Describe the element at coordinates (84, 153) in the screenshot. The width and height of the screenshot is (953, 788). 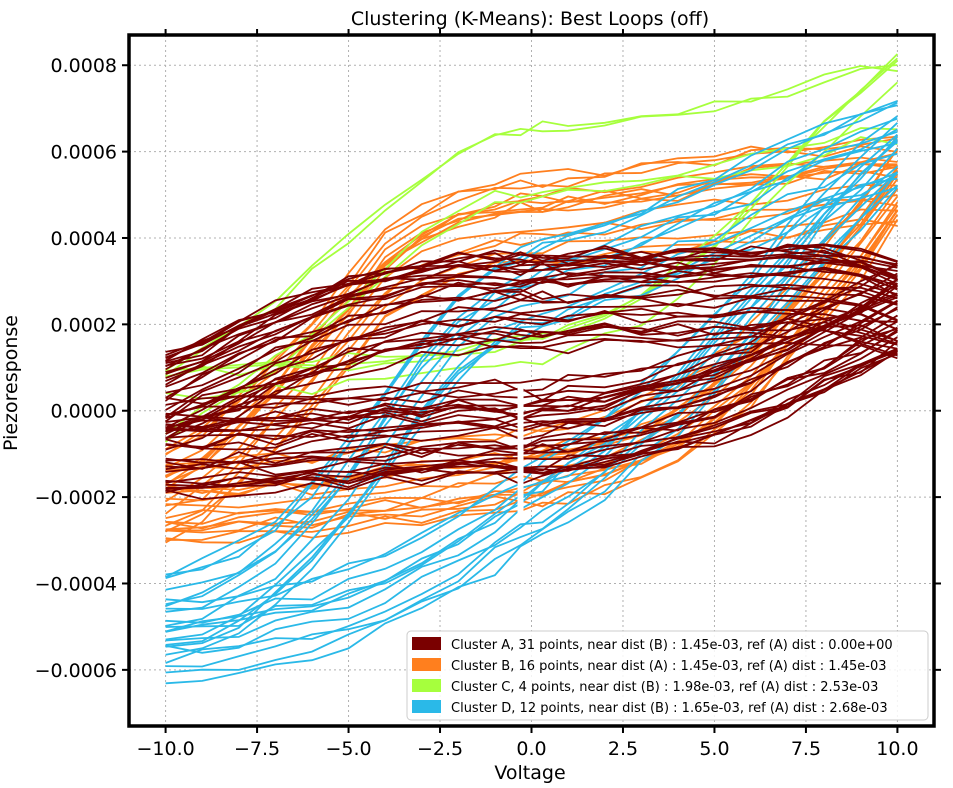
I see `y-tick-label: 0.0006` at that location.